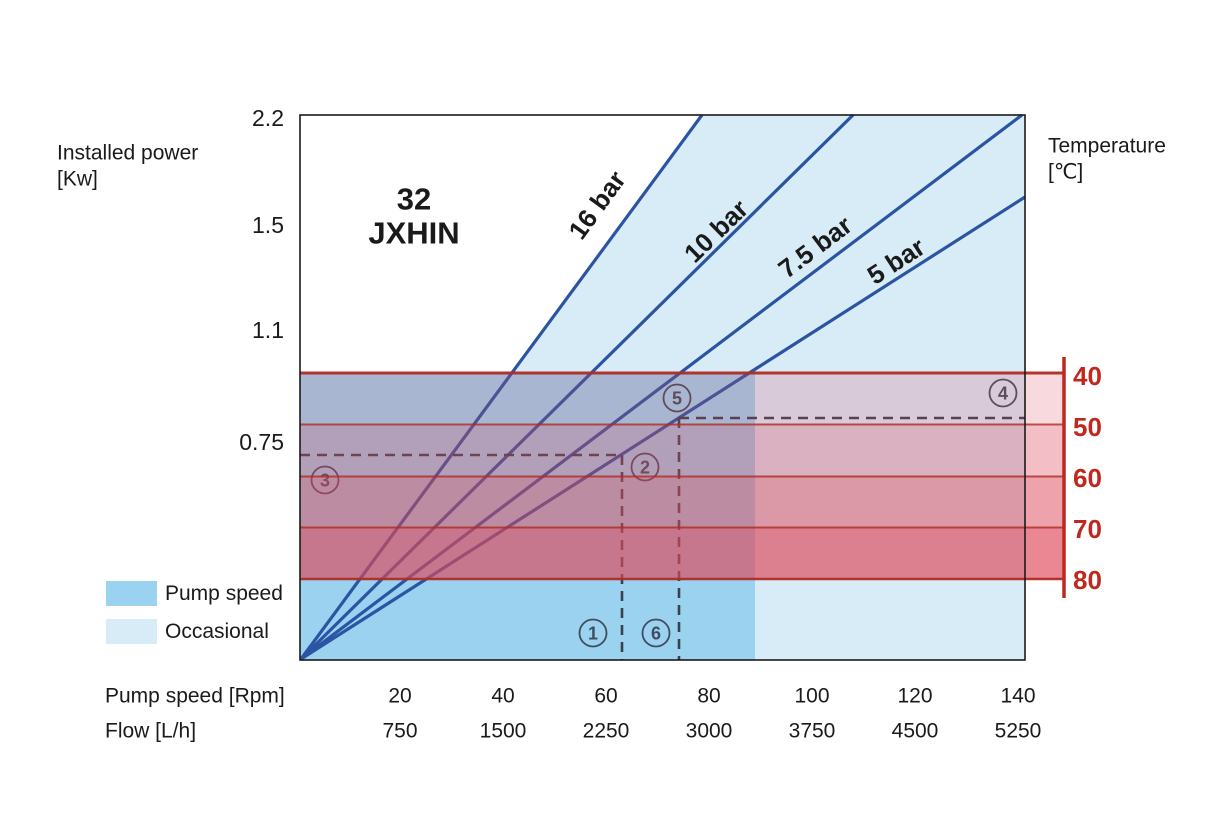  Describe the element at coordinates (502, 696) in the screenshot. I see `rpm-tick-label-40: 40` at that location.